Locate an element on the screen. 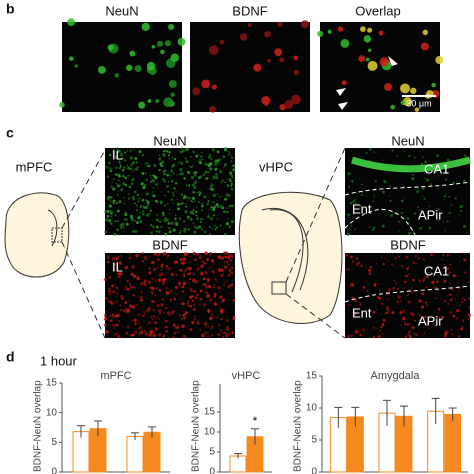 This screenshot has width=474, height=474. boundary is located at coordinates (407, 188).